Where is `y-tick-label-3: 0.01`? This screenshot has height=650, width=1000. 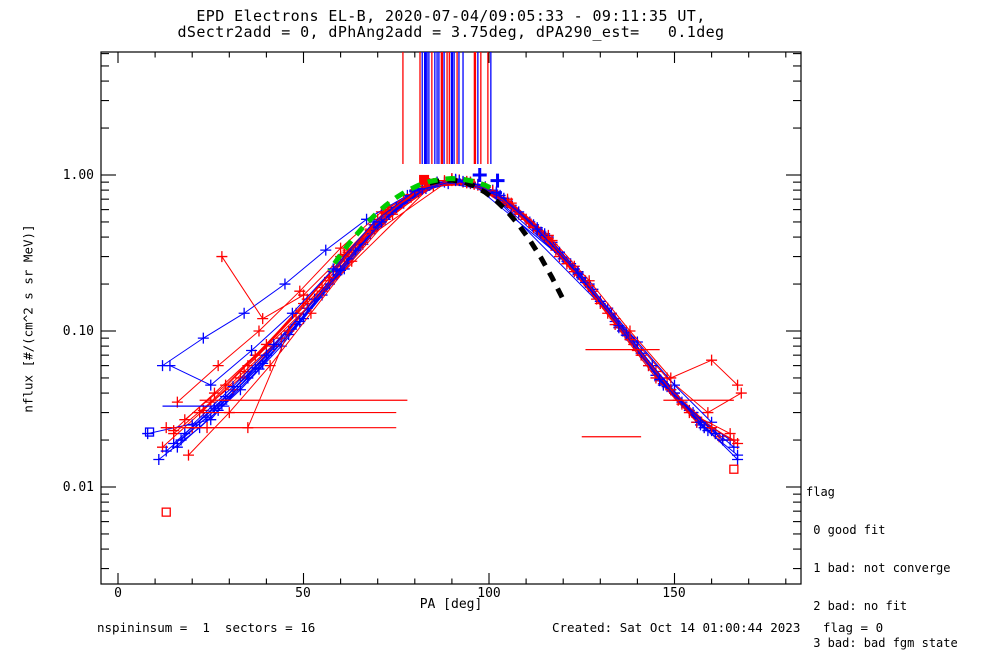
y-tick-label-3: 0.01 is located at coordinates (78, 487).